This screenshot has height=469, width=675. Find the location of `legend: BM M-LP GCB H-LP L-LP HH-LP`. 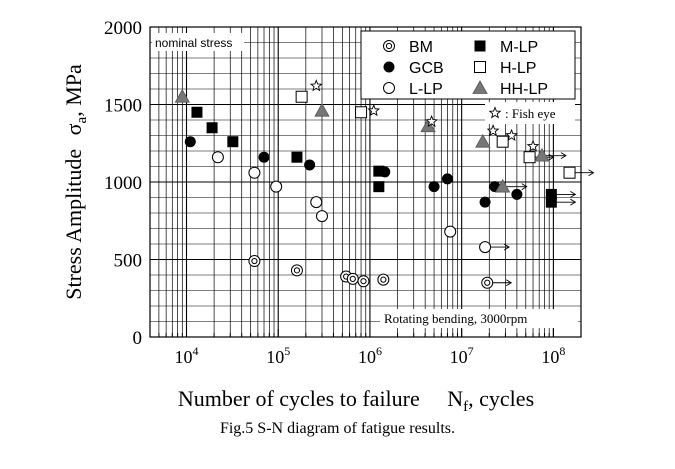

legend: BM M-LP GCB H-LP L-LP HH-LP is located at coordinates (468, 65).